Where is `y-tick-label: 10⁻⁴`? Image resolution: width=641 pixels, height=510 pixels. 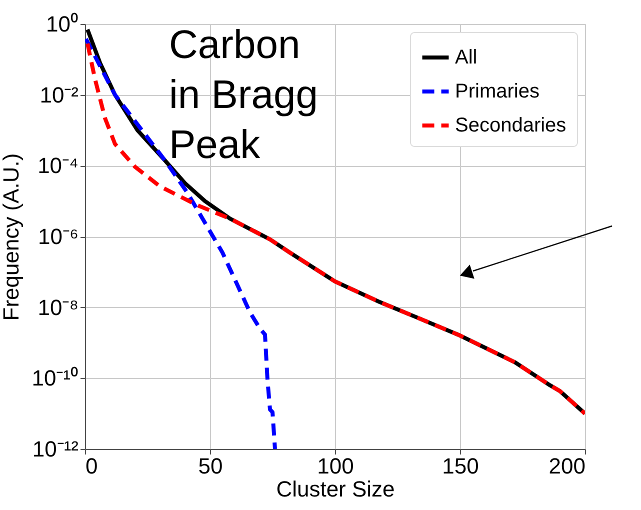
y-tick-label: 10⁻⁴ is located at coordinates (58, 165).